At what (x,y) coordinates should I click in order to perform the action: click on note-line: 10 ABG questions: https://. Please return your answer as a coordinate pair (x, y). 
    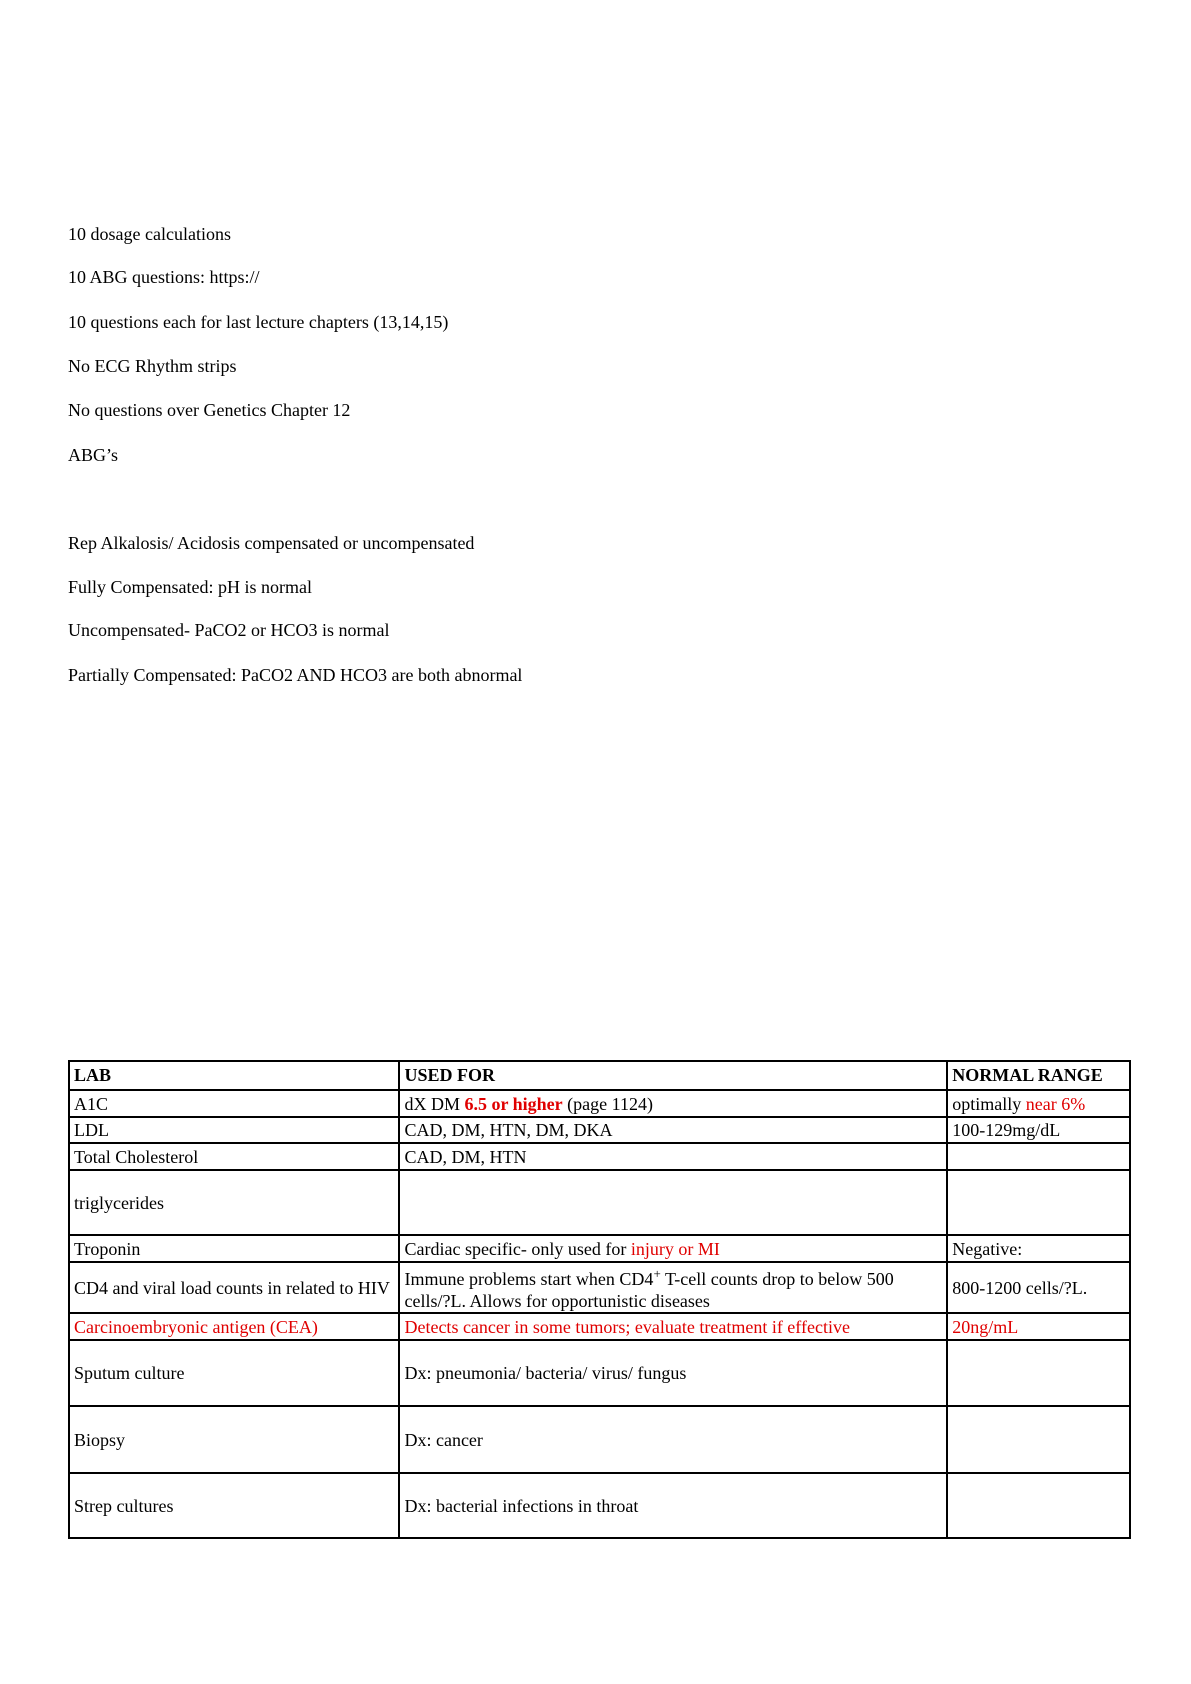
    Looking at the image, I should click on (164, 277).